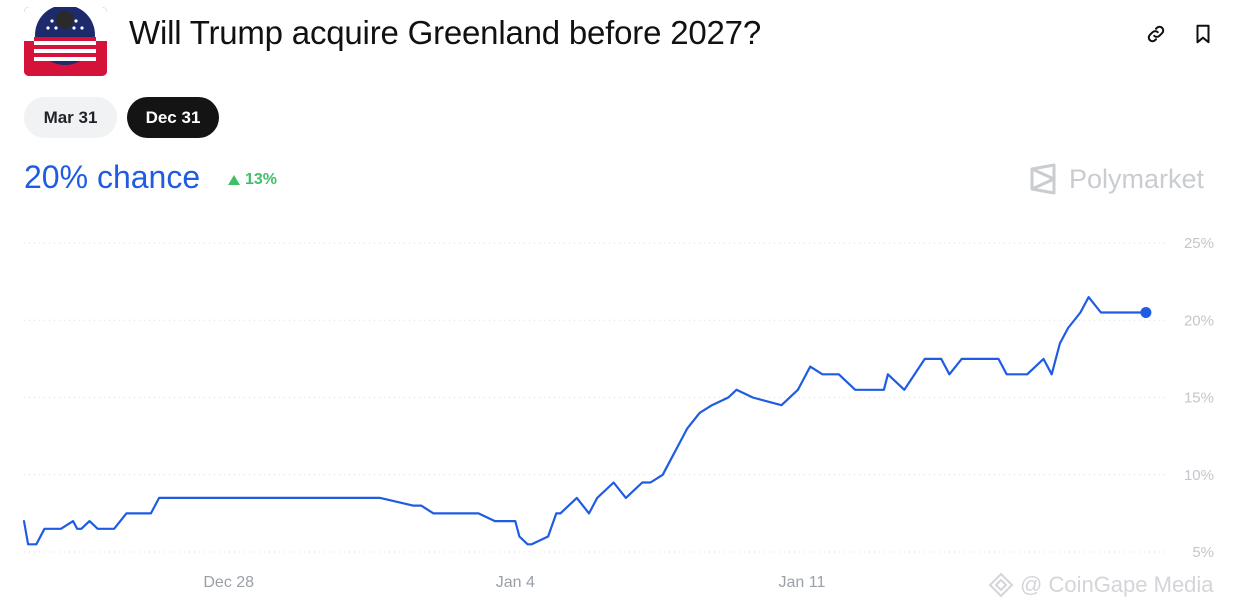 This screenshot has height=610, width=1239. I want to click on polymarket-logo: Polymarket, so click(1116, 179).